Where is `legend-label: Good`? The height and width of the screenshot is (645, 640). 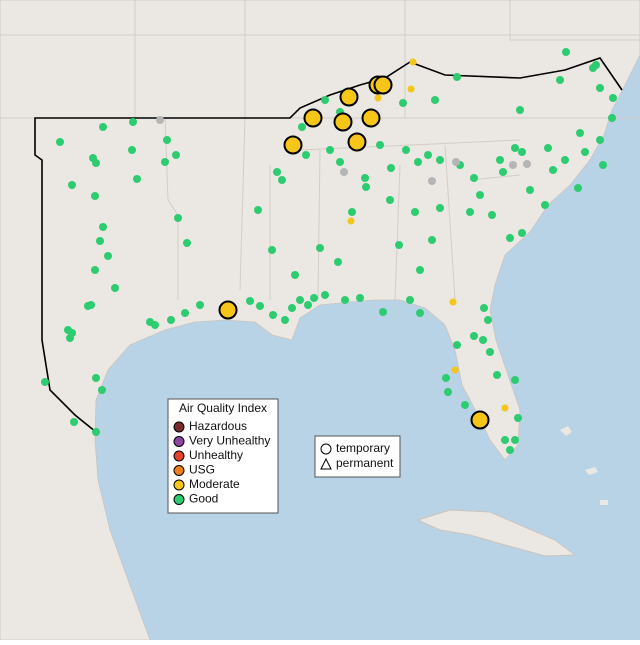 legend-label: Good is located at coordinates (203, 499).